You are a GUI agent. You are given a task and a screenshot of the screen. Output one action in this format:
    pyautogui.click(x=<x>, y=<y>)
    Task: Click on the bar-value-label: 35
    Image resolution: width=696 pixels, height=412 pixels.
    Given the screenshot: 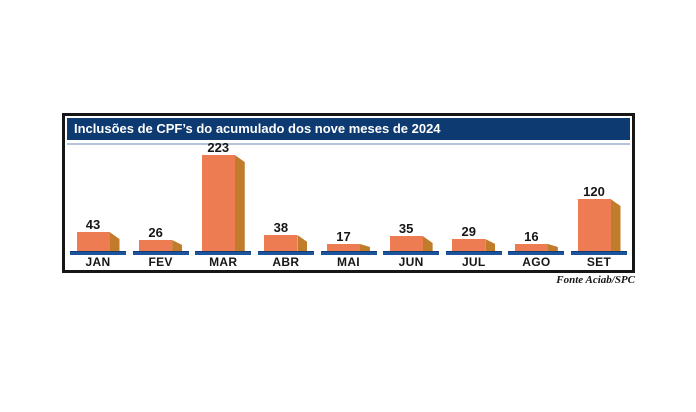 What is the action you would take?
    pyautogui.click(x=406, y=228)
    